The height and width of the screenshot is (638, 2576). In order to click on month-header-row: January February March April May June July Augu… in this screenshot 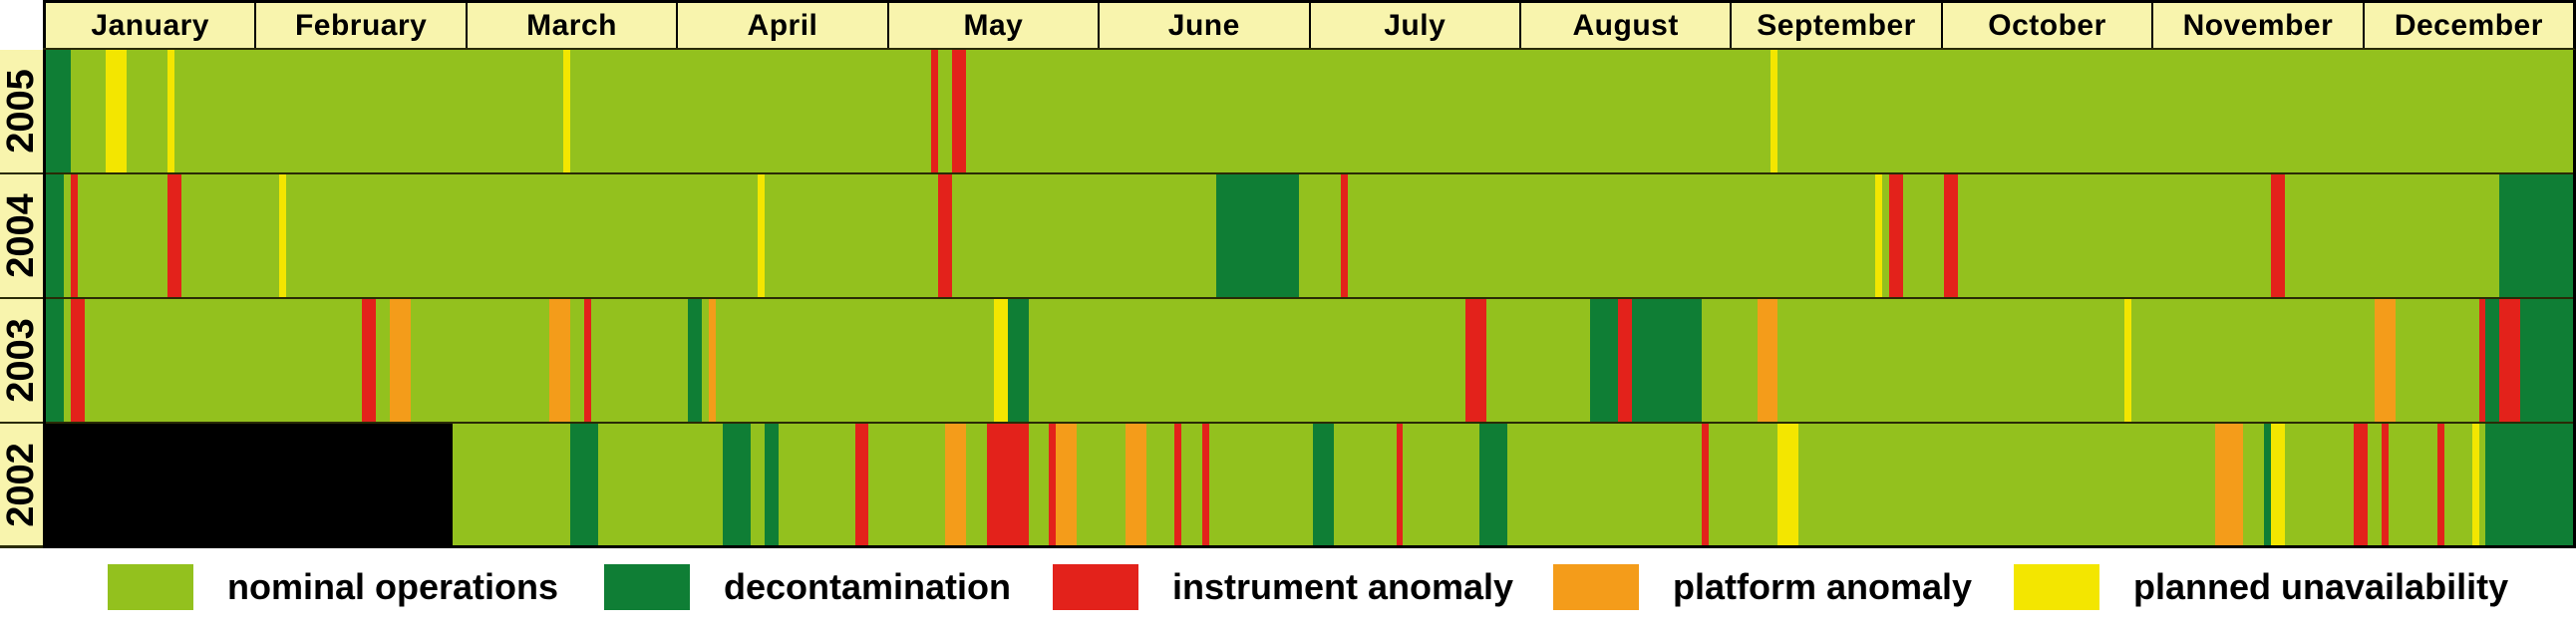, I will do `click(1309, 25)`.